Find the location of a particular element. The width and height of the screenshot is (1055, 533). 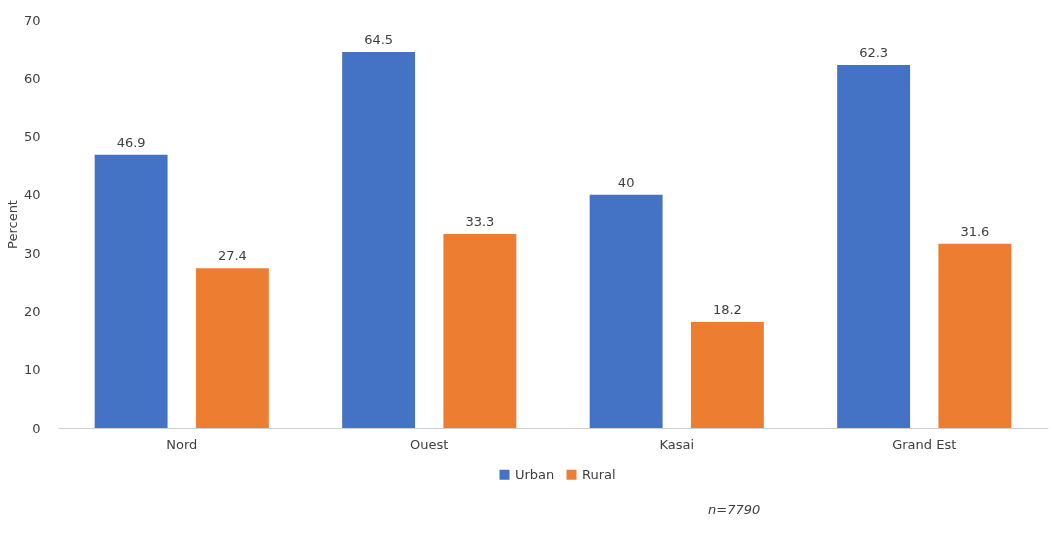

y-axis-title: Percent is located at coordinates (12, 224).